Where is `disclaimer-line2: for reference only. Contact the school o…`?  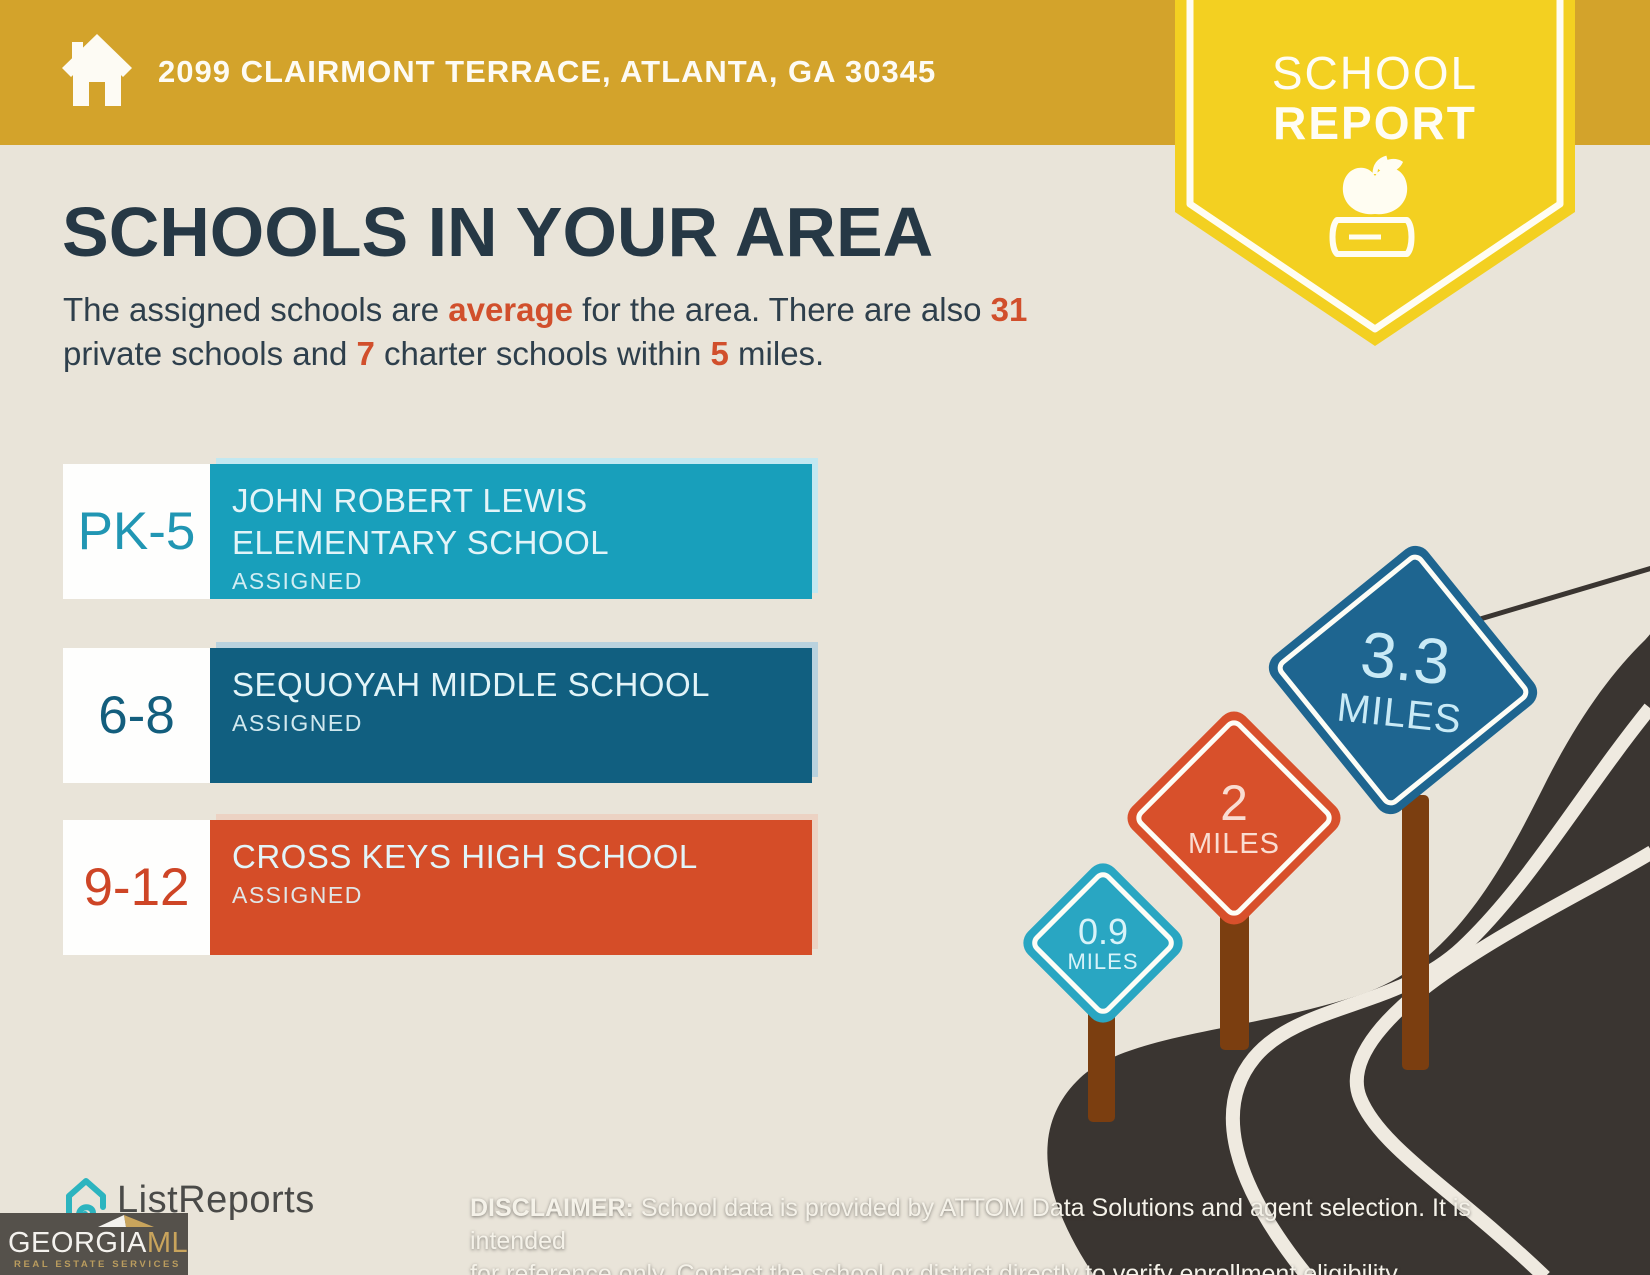 disclaimer-line2: for reference only. Contact the school o… is located at coordinates (936, 1267).